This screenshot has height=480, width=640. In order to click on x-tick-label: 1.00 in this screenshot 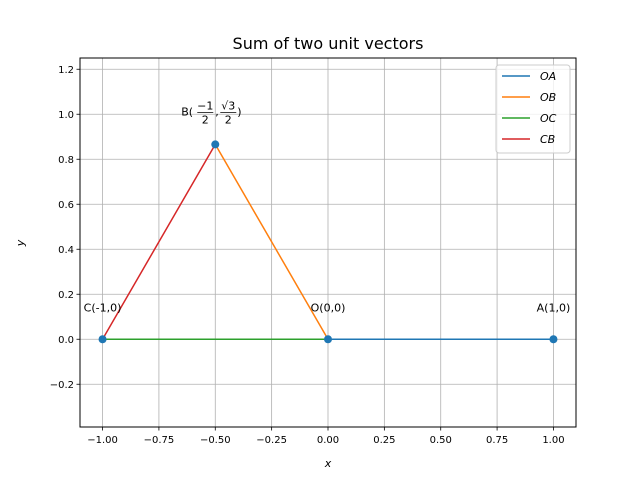, I will do `click(553, 440)`.